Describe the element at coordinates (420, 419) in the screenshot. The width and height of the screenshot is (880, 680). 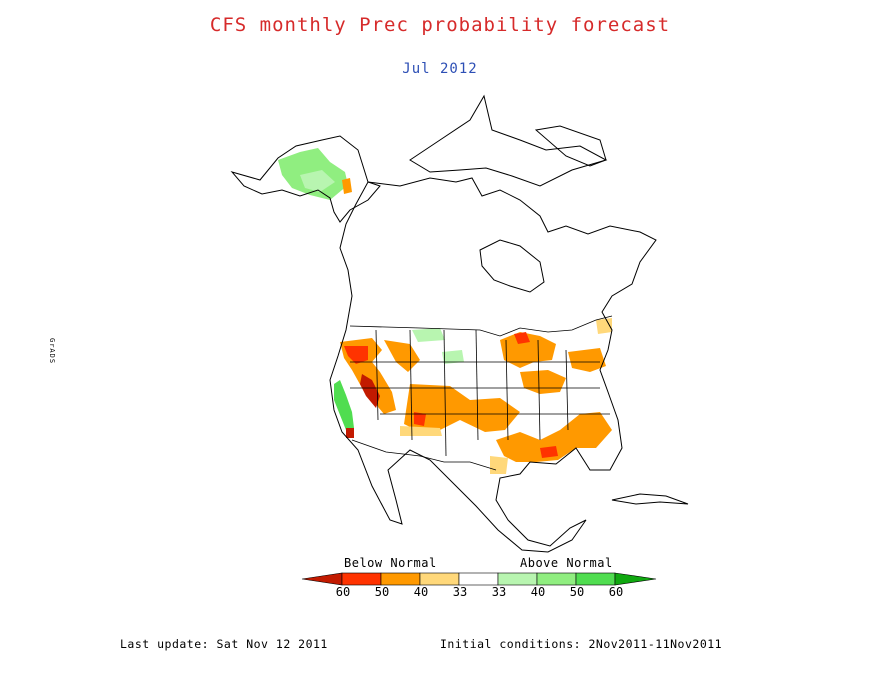
I see `colorado-below-normal-core` at that location.